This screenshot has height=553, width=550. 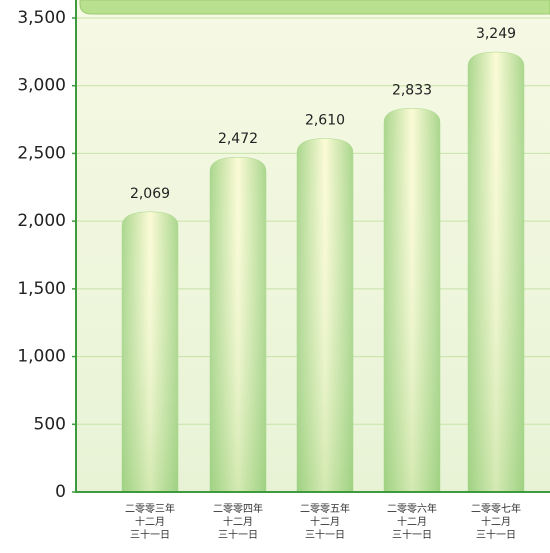 I want to click on x-tick-label: 二零零四年, so click(x=238, y=508).